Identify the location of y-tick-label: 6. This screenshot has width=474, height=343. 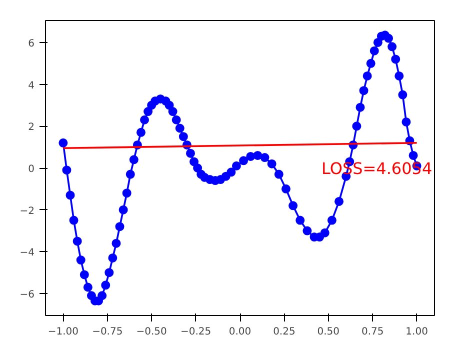
(31, 44).